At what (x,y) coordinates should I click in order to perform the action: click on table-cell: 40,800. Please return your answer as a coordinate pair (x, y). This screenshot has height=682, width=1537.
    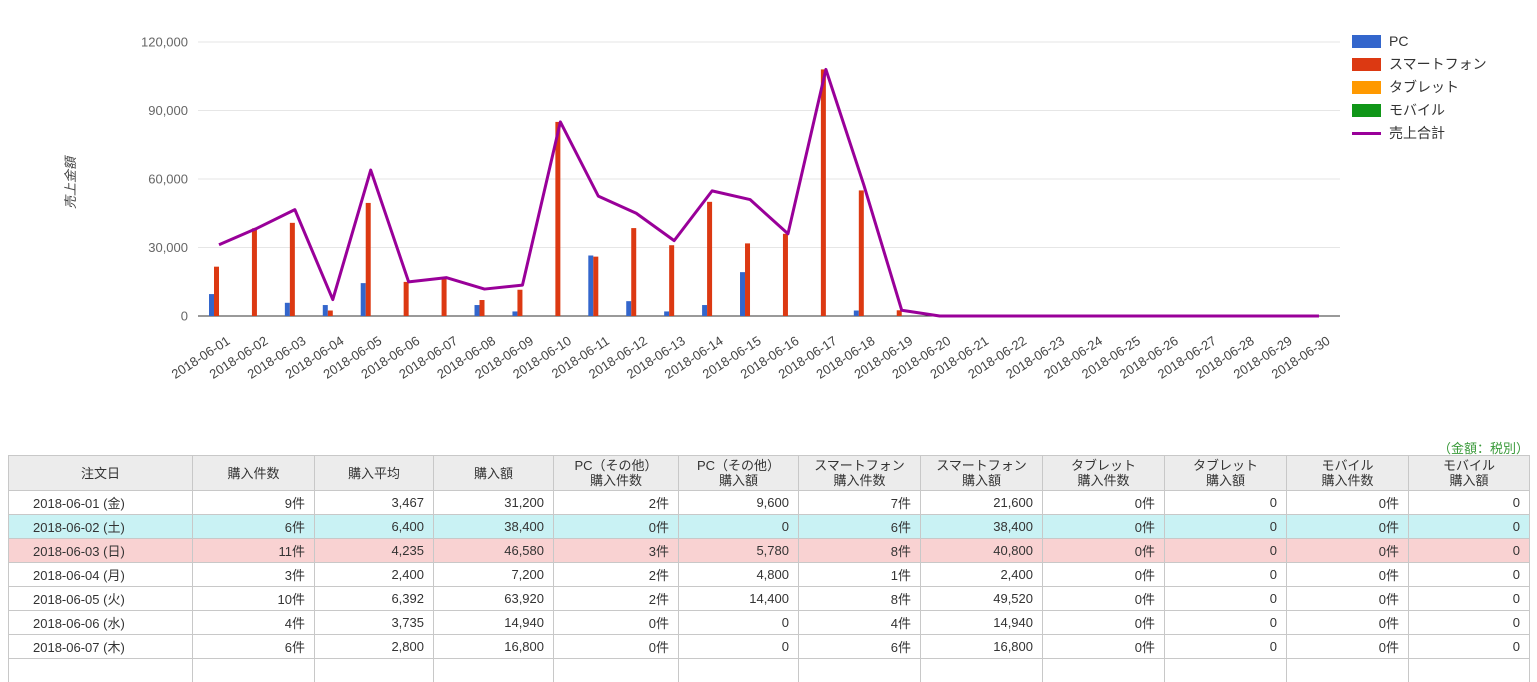
    Looking at the image, I should click on (982, 551).